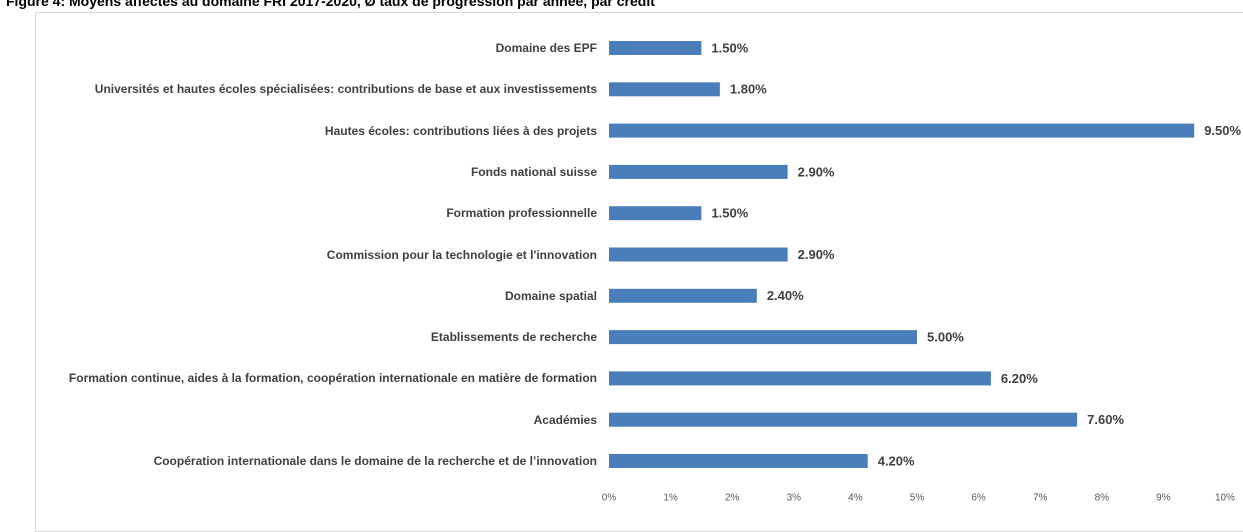  I want to click on y-tick-label: Domaine spatial, so click(550, 295).